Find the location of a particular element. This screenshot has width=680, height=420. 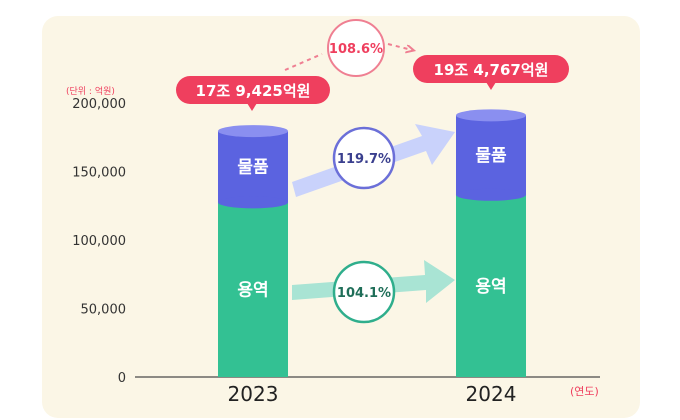

total-label-2023: 17조 9,425억원 is located at coordinates (253, 93).